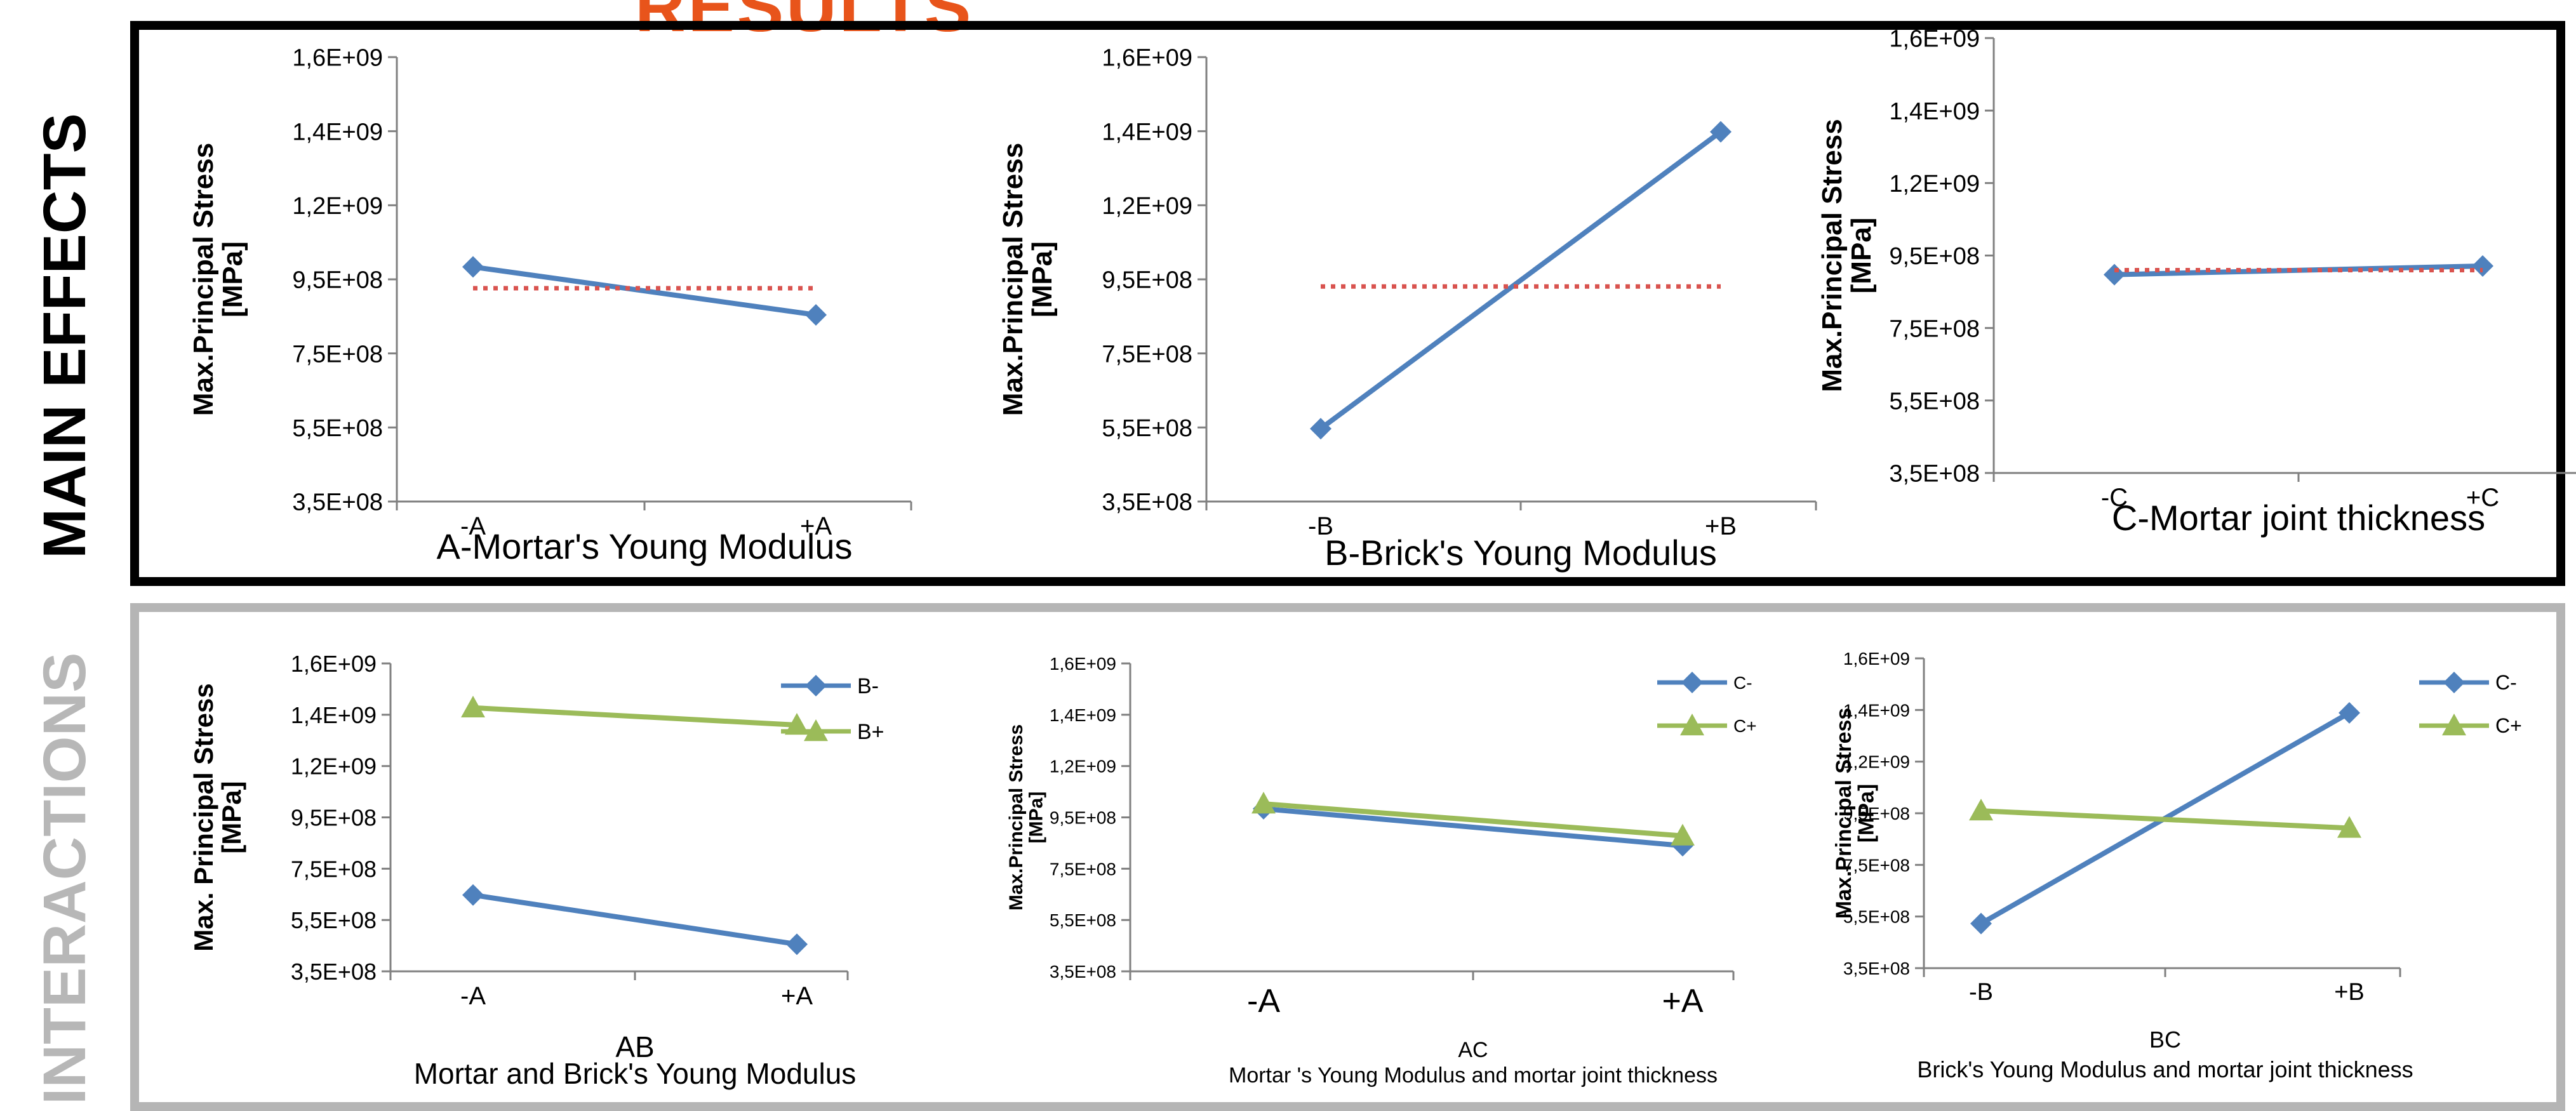 The image size is (2576, 1111). What do you see at coordinates (871, 732) in the screenshot?
I see `legend-label: B+` at bounding box center [871, 732].